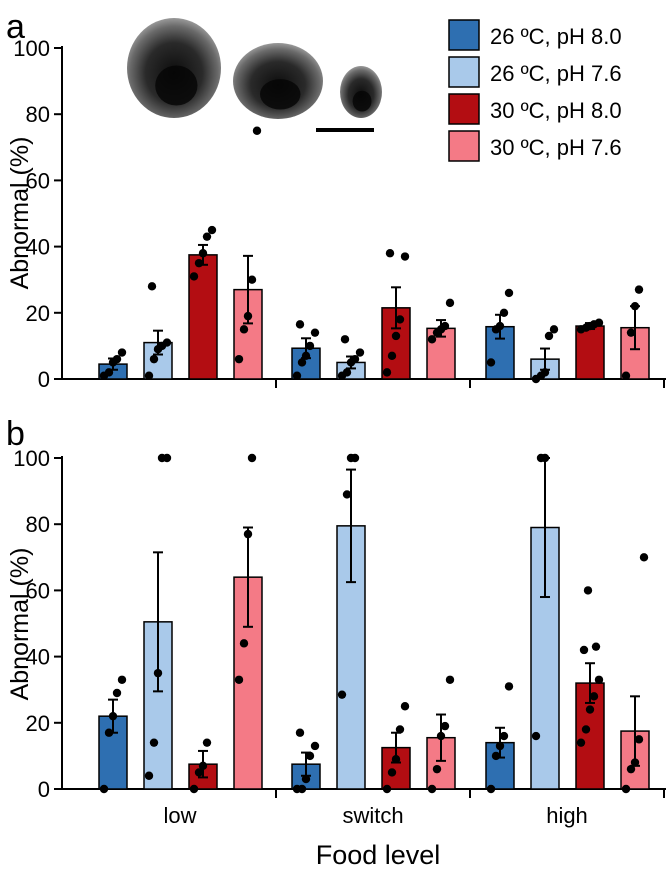  Describe the element at coordinates (378, 855) in the screenshot. I see `x-axis-title: Food level` at that location.